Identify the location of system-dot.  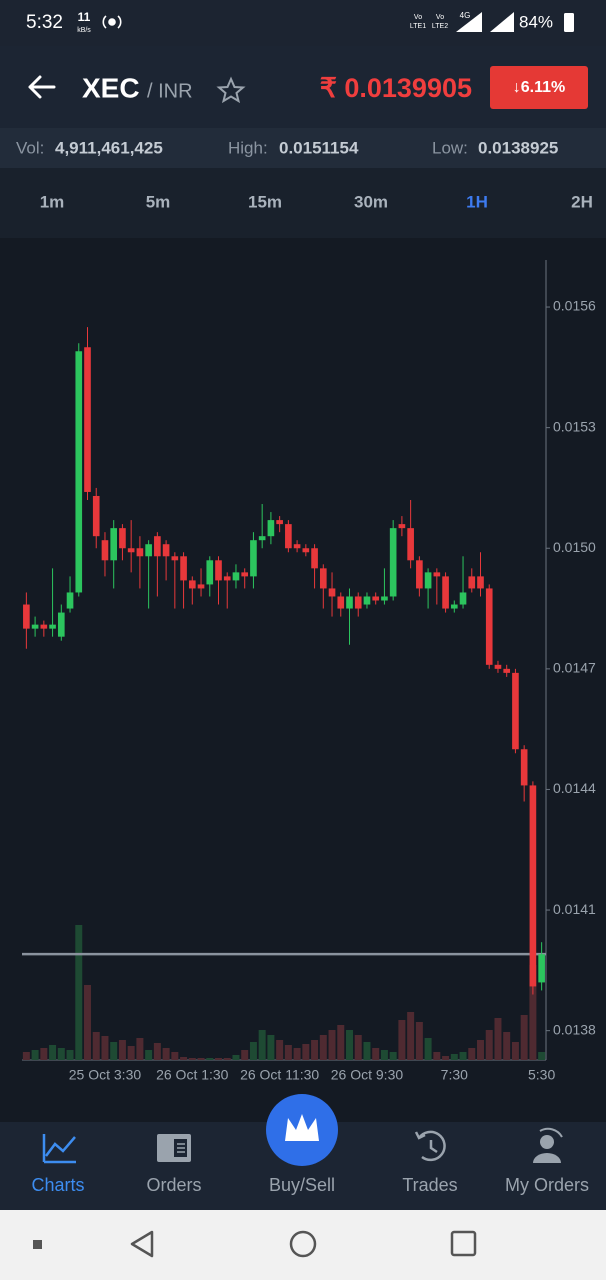
(37, 1244).